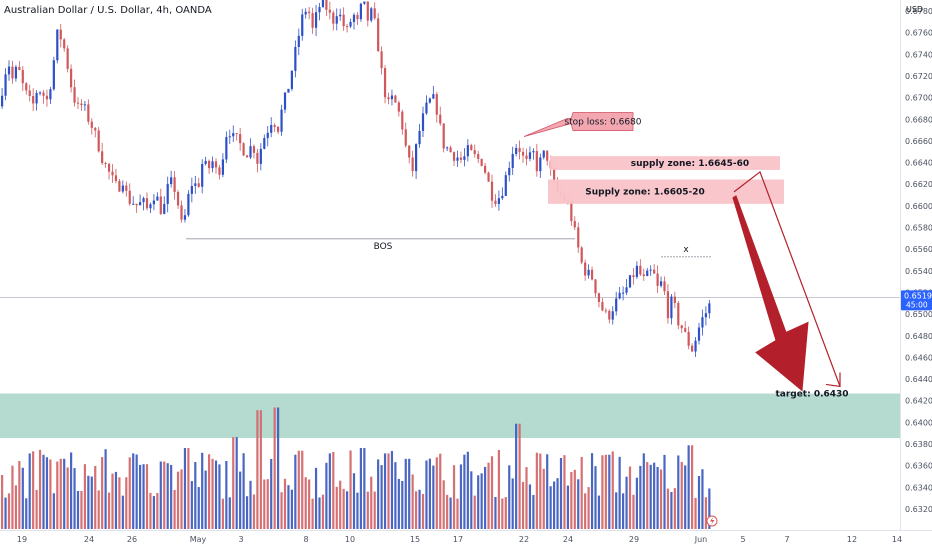  I want to click on time-tick-label: 7, so click(786, 539).